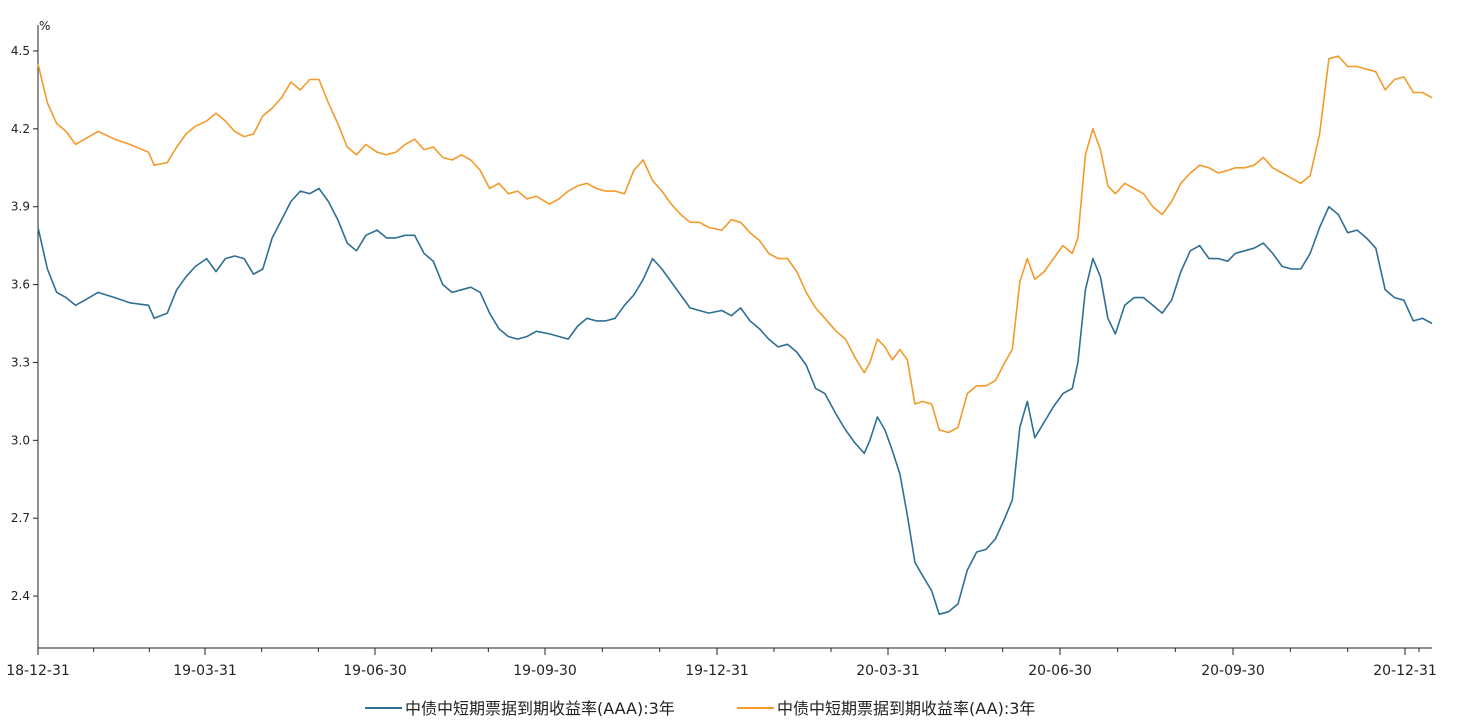 This screenshot has width=1462, height=727. Describe the element at coordinates (20, 285) in the screenshot. I see `y-tick-label: 3.6` at that location.